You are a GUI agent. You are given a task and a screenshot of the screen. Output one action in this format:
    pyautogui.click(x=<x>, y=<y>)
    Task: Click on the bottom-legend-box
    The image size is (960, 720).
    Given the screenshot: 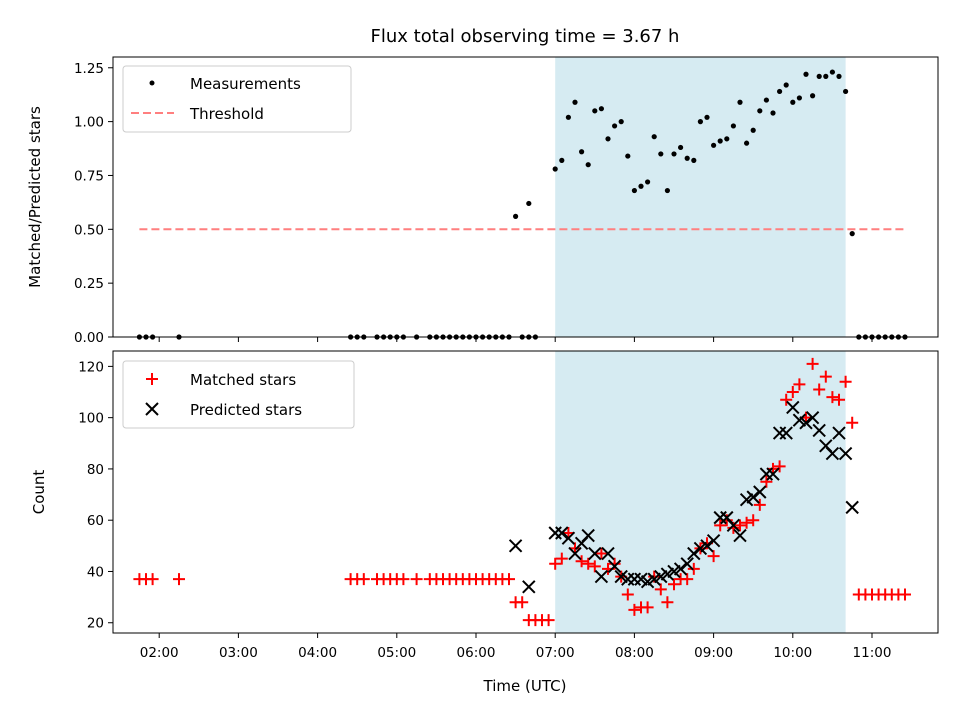 What is the action you would take?
    pyautogui.click(x=238, y=394)
    